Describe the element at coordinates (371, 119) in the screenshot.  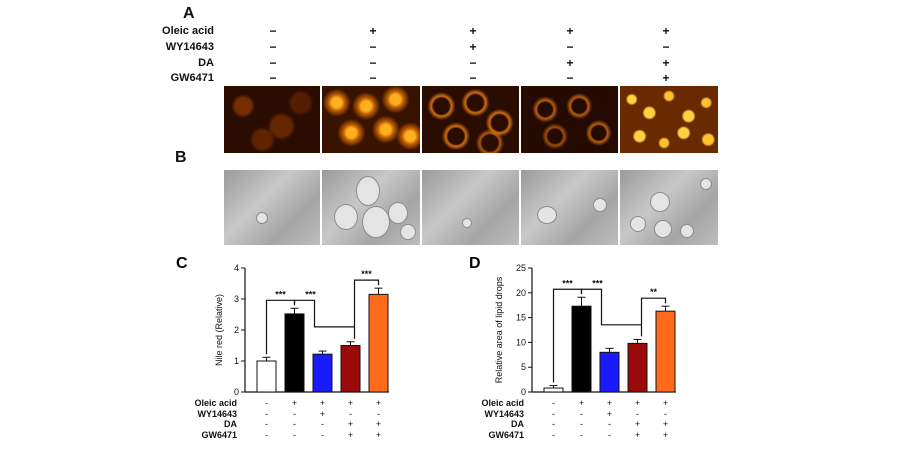
I see `nile-red-image-oleic-acid` at that location.